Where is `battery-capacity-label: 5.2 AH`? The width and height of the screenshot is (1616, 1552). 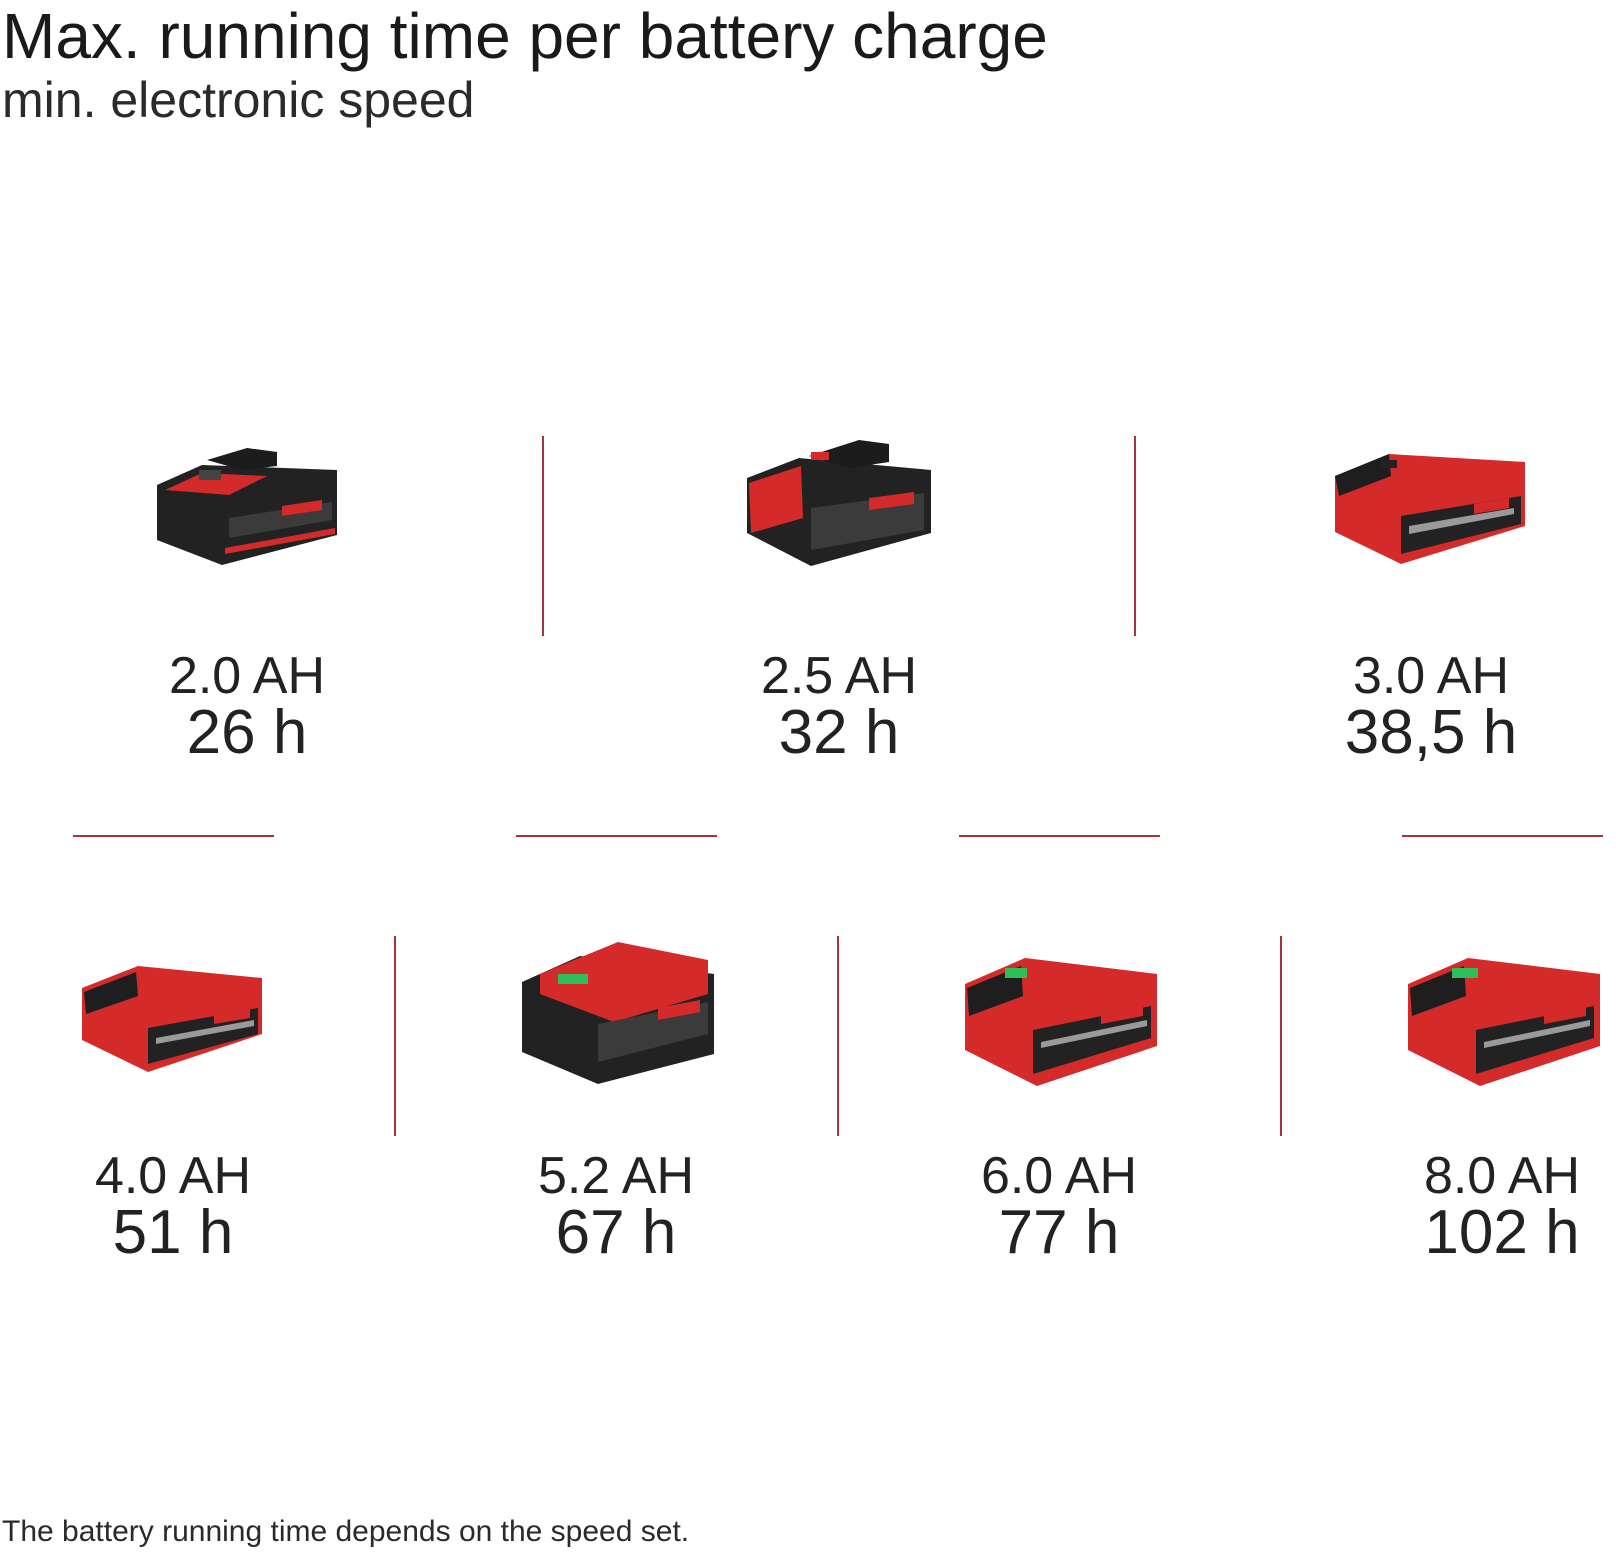
battery-capacity-label: 5.2 AH is located at coordinates (616, 1176).